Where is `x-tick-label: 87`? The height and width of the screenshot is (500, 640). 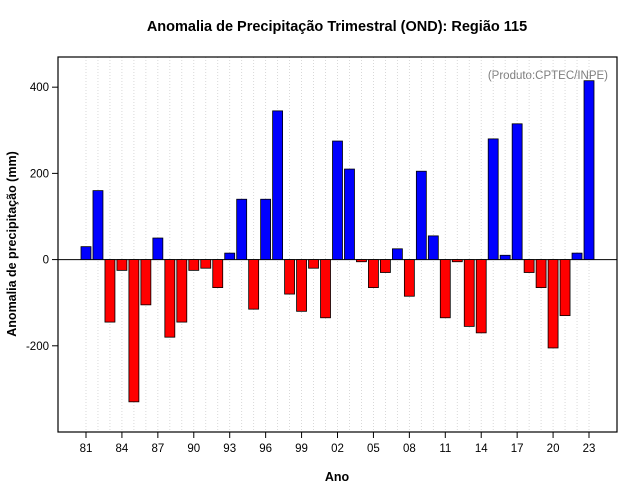
x-tick-label: 87 is located at coordinates (157, 449).